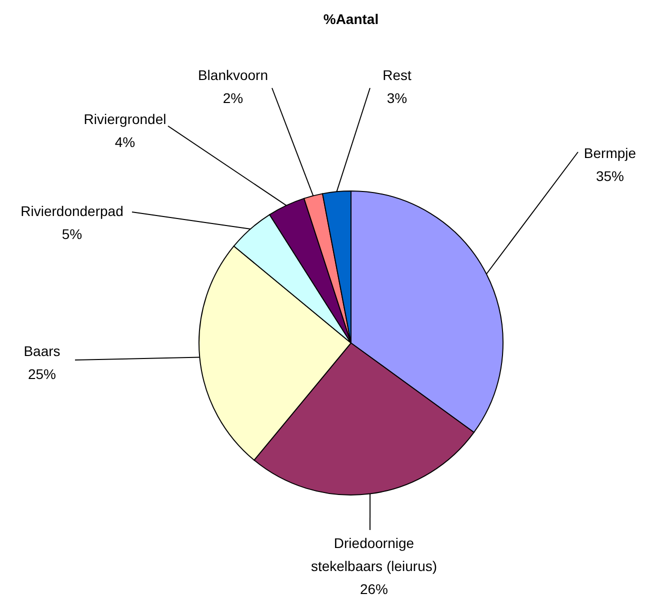  What do you see at coordinates (42, 374) in the screenshot?
I see `data-label: 25%` at bounding box center [42, 374].